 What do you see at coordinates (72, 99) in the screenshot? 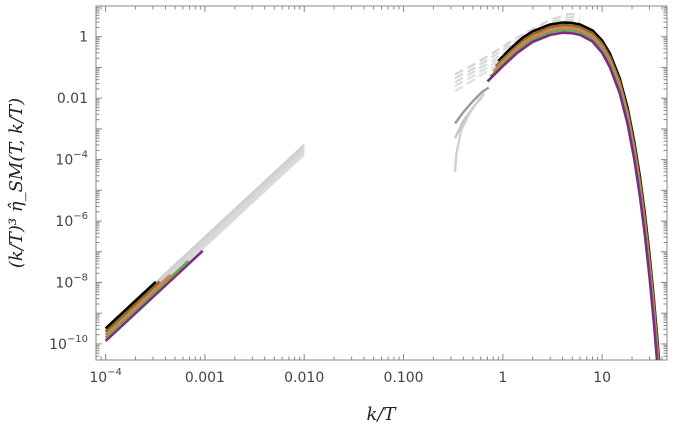
I see `y-tick-label: 0.01` at bounding box center [72, 99].